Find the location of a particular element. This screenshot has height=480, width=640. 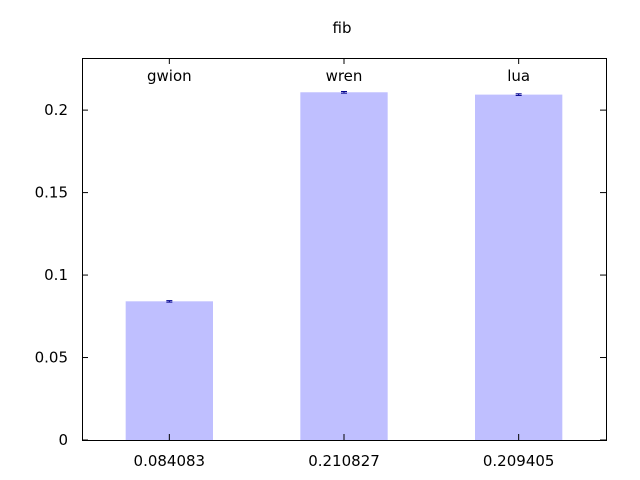

chart-title: fib is located at coordinates (342, 28).